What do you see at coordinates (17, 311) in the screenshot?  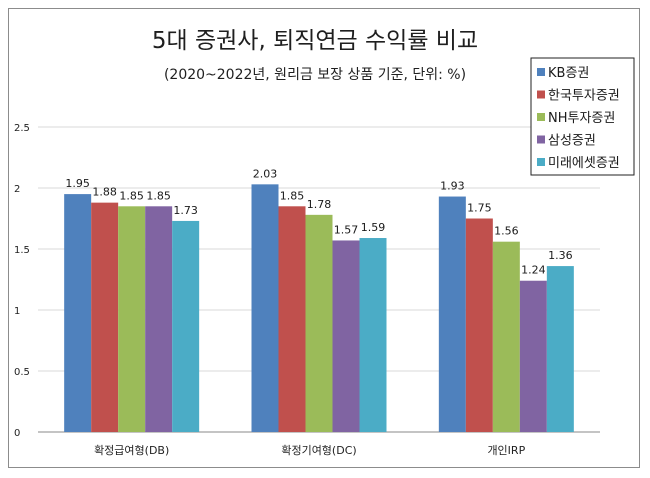 I see `y-tick-label: 1` at bounding box center [17, 311].